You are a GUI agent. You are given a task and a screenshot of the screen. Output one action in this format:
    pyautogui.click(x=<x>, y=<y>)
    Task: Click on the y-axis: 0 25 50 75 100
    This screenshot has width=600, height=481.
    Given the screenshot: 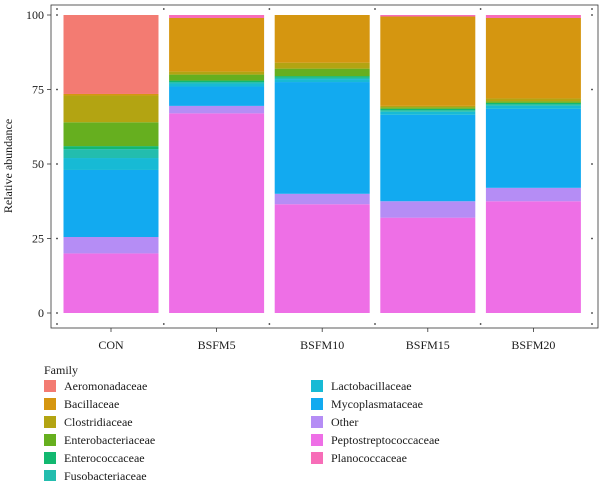 What is the action you would take?
    pyautogui.click(x=38, y=164)
    